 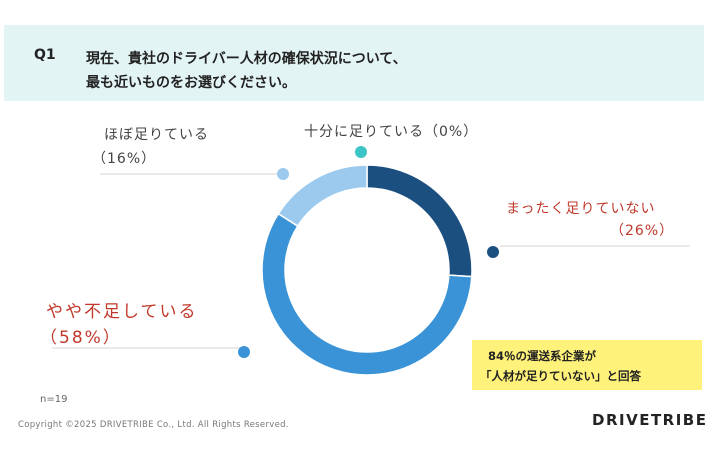 I want to click on question-number: Q1, so click(x=45, y=55).